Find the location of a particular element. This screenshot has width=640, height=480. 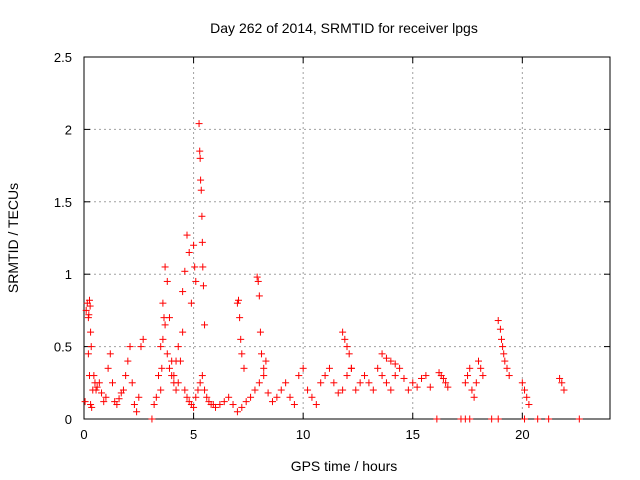

y-tick-label: 2 is located at coordinates (68, 129).